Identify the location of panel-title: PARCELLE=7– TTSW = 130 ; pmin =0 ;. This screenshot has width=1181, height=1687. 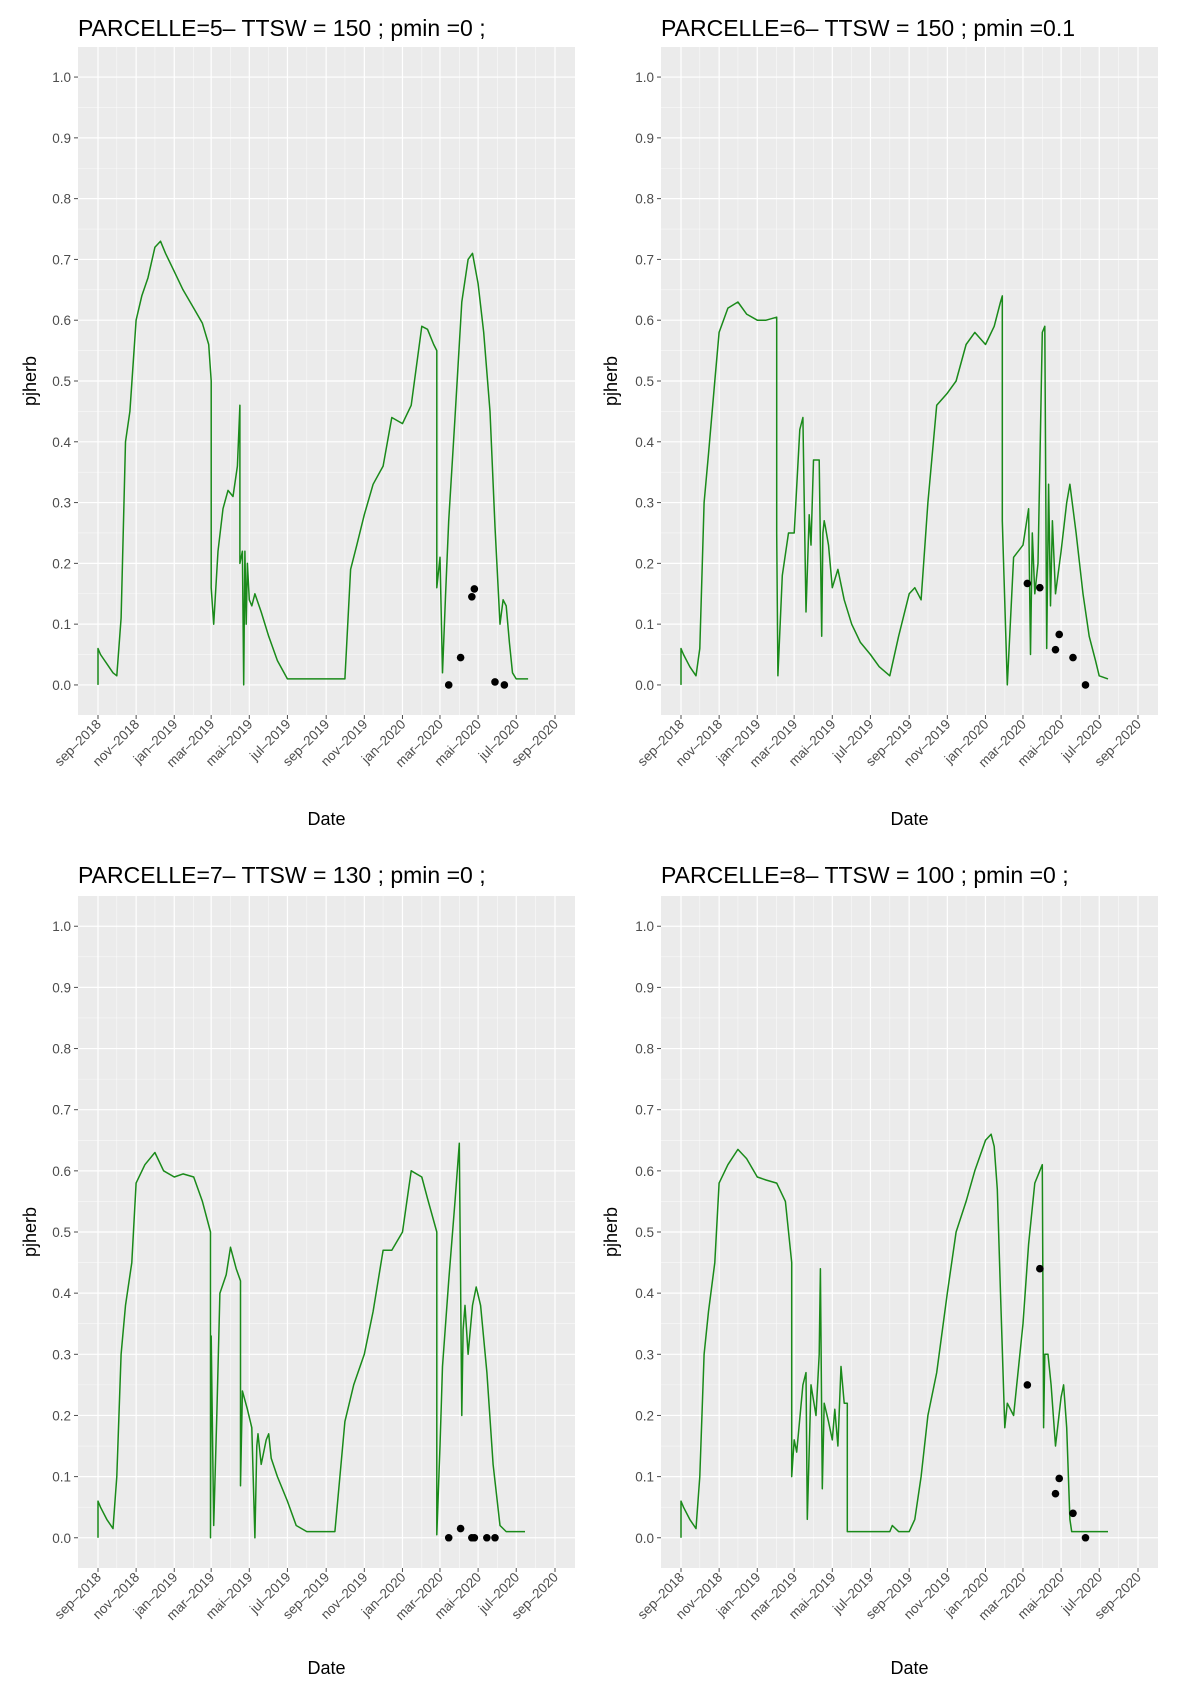
(282, 875).